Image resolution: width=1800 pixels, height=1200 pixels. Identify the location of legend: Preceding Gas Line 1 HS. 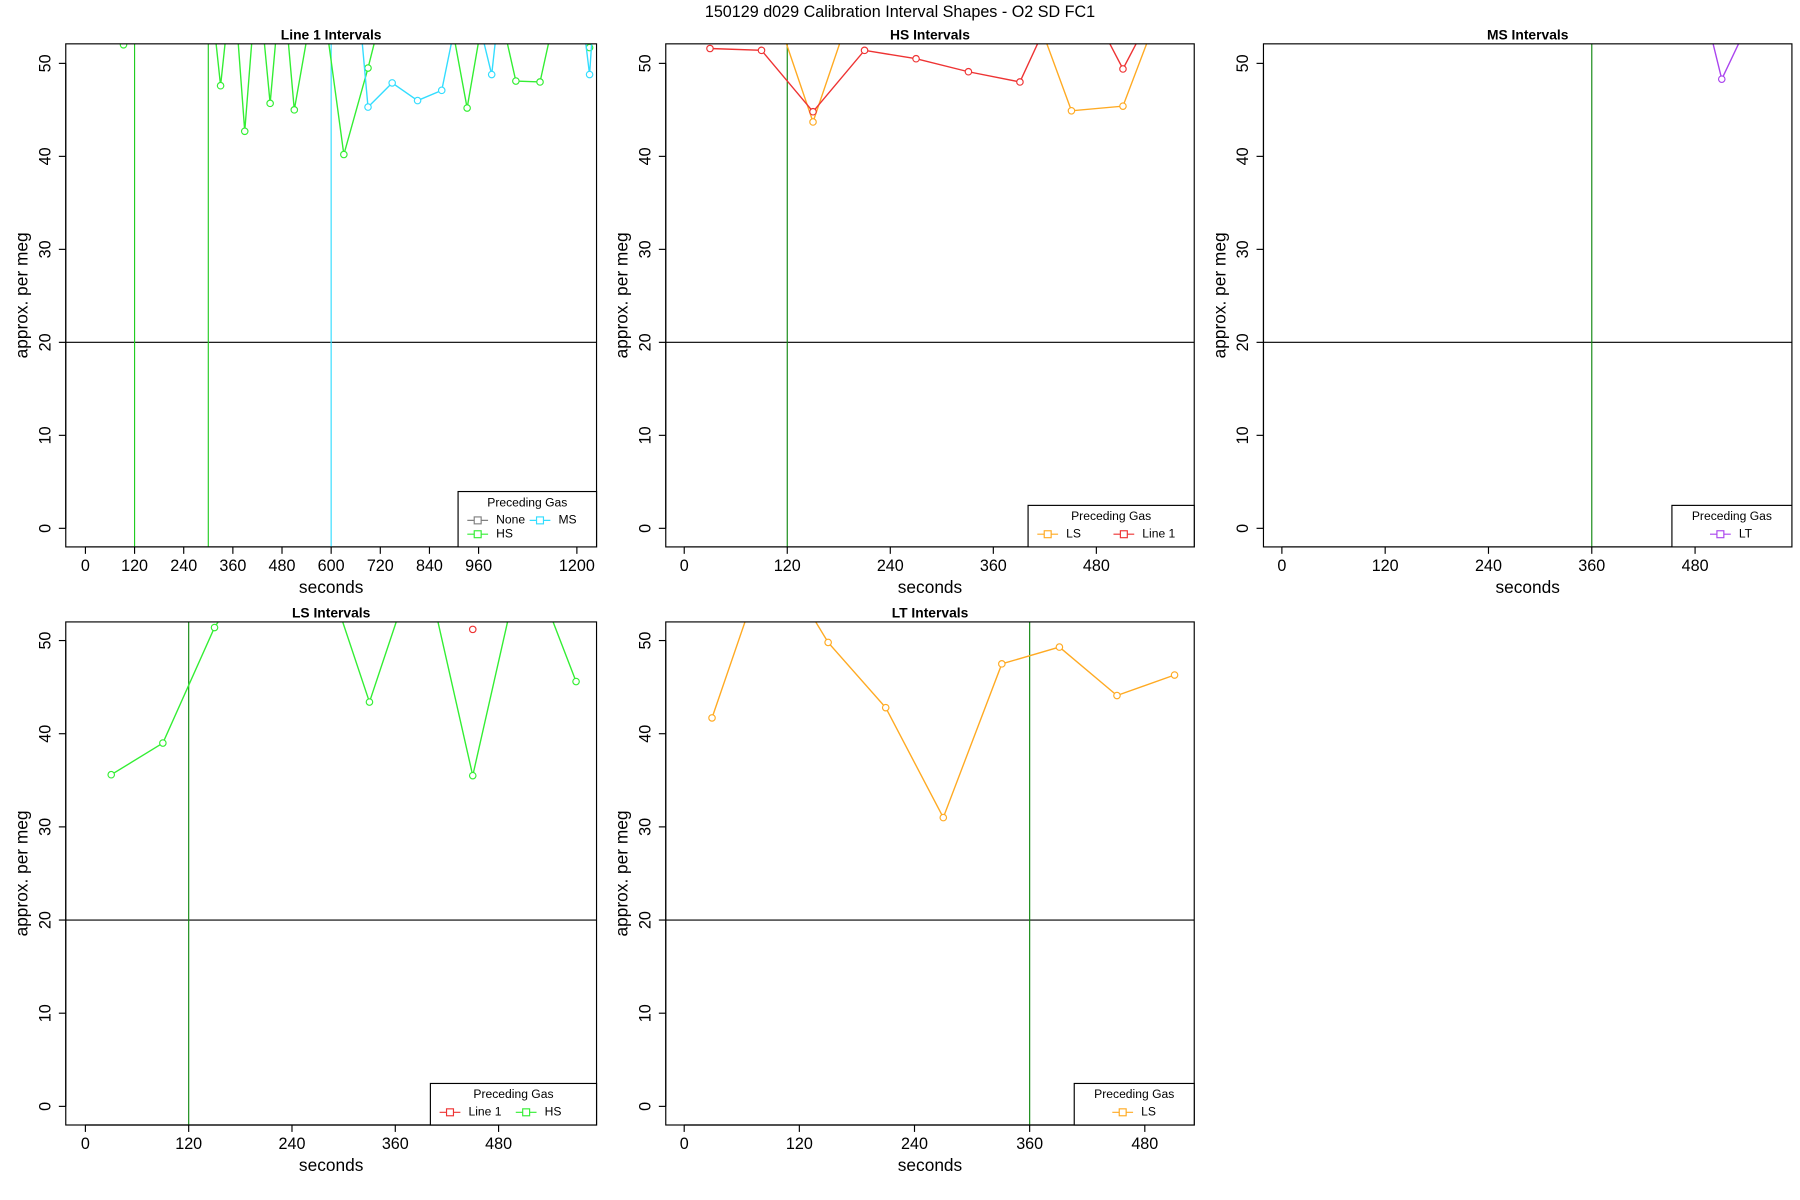
(513, 1104).